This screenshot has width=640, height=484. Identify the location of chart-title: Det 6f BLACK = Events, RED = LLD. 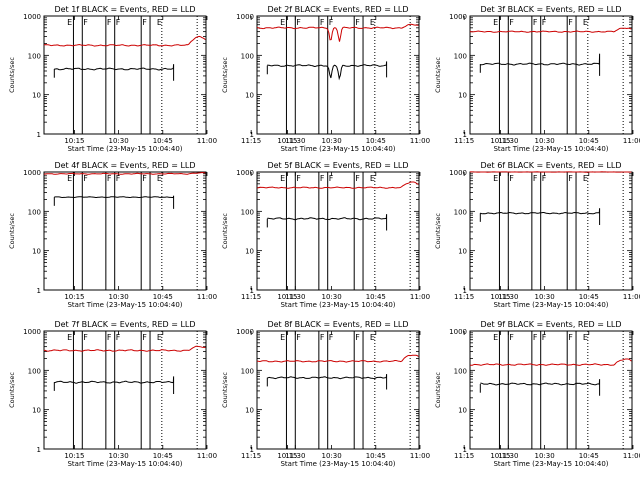
(550, 165).